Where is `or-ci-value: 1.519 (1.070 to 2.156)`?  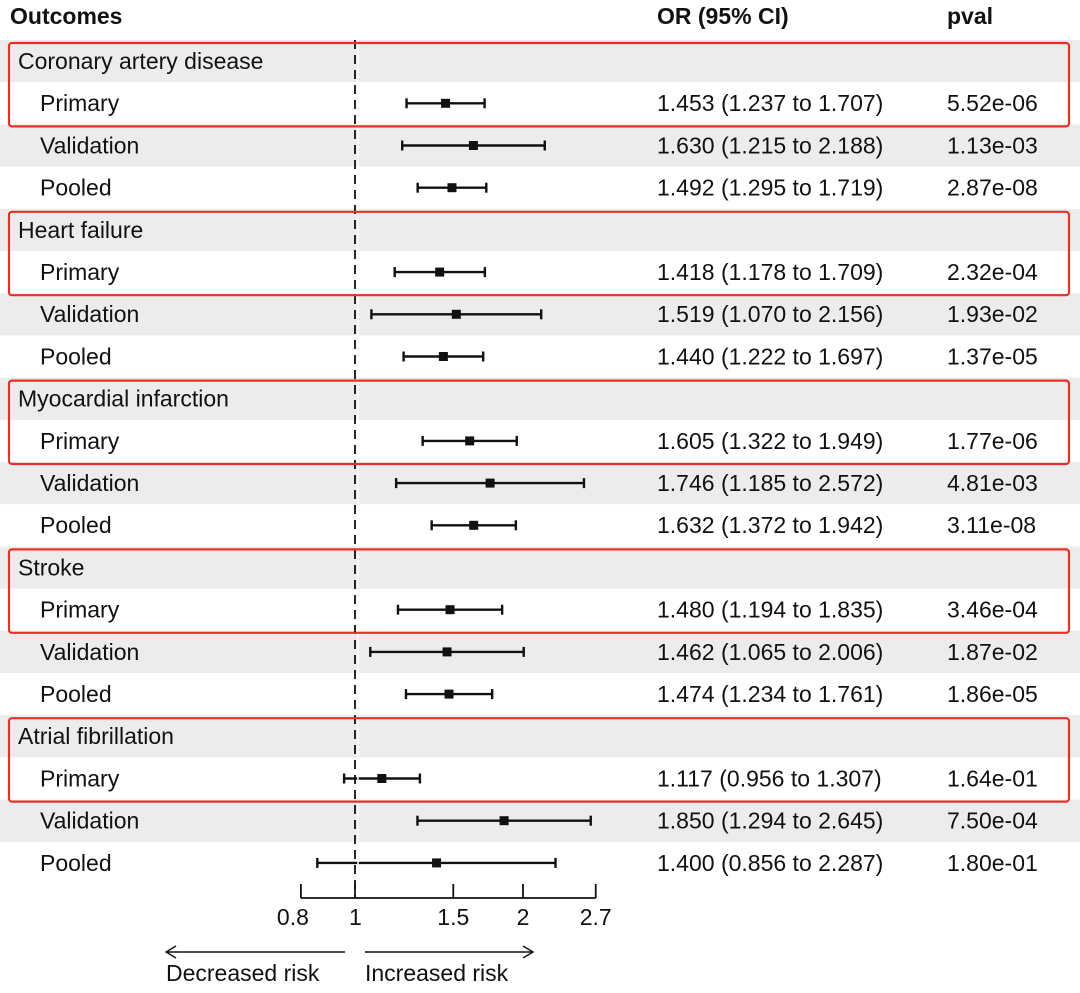
or-ci-value: 1.519 (1.070 to 2.156) is located at coordinates (770, 314).